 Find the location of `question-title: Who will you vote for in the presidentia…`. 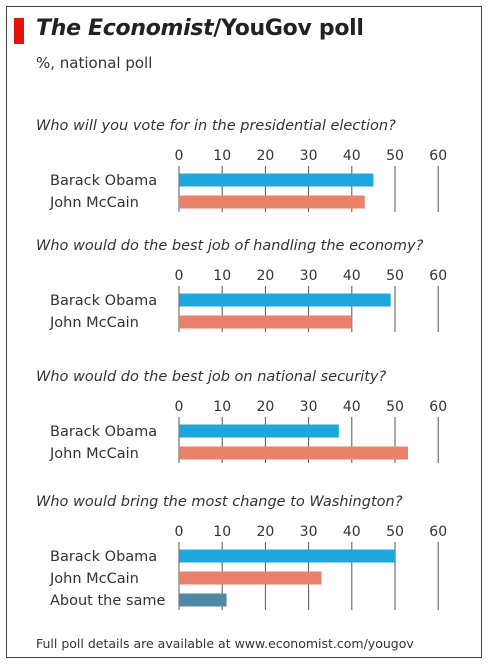

question-title: Who will you vote for in the presidentia… is located at coordinates (216, 126).